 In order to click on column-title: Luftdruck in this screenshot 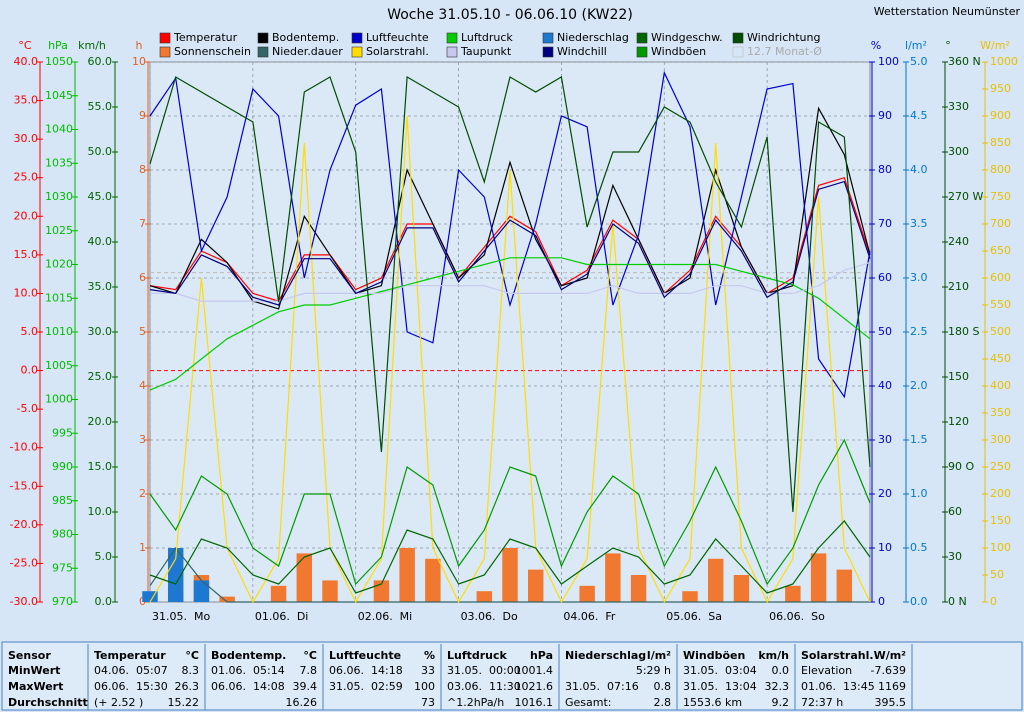, I will do `click(477, 655)`.